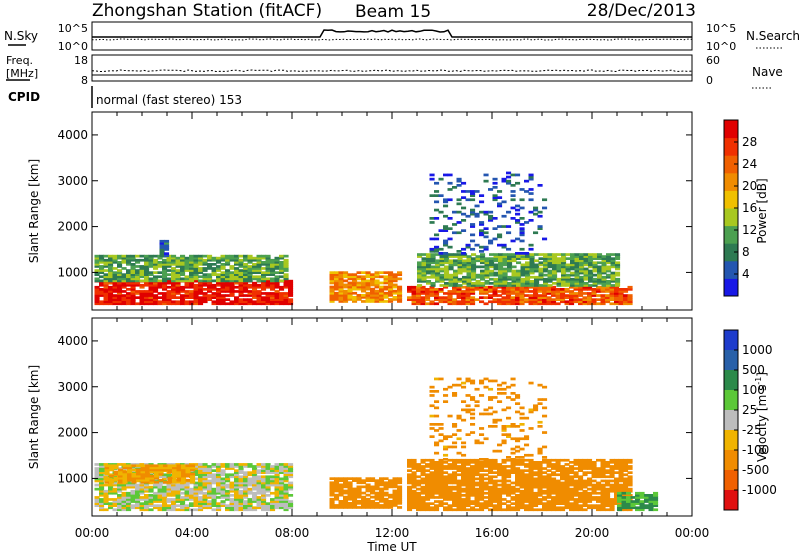 The height and width of the screenshot is (554, 800). Describe the element at coordinates (731, 164) in the screenshot. I see `colorbar-swatch` at that location.